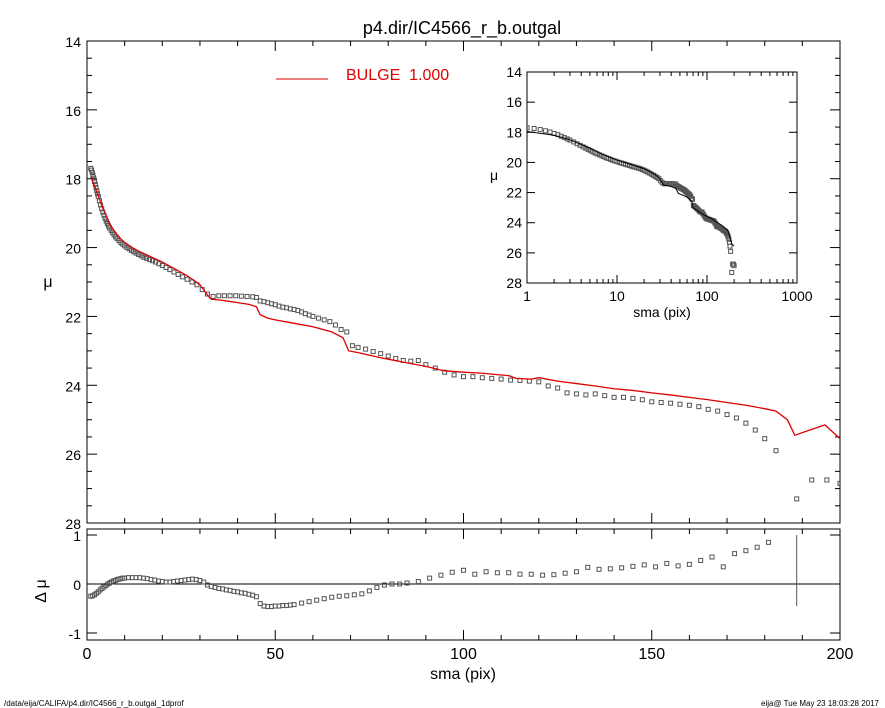  I want to click on main-y-tick-label: 28, so click(73, 524).